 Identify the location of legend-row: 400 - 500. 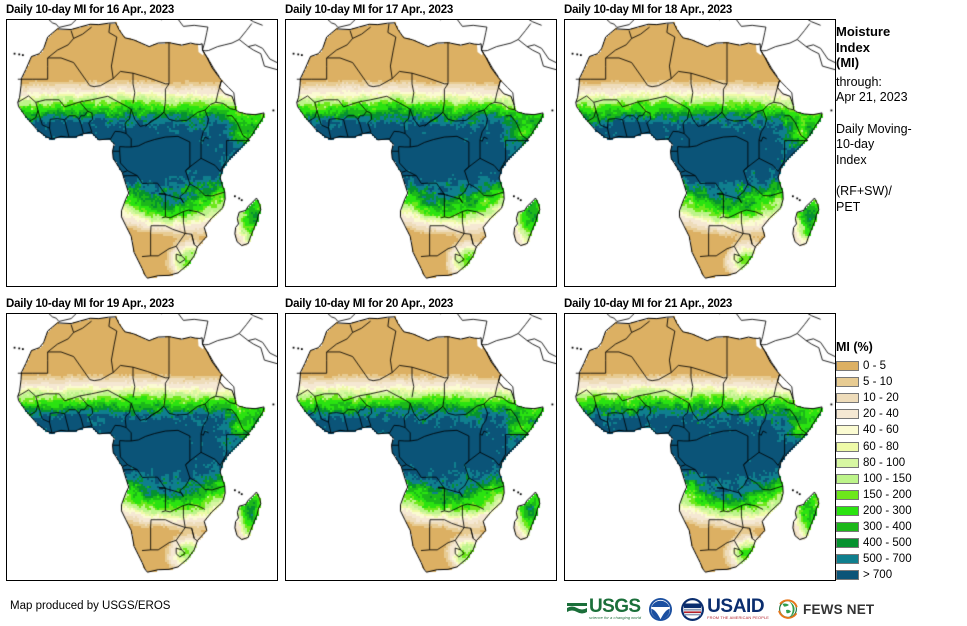
(900, 543).